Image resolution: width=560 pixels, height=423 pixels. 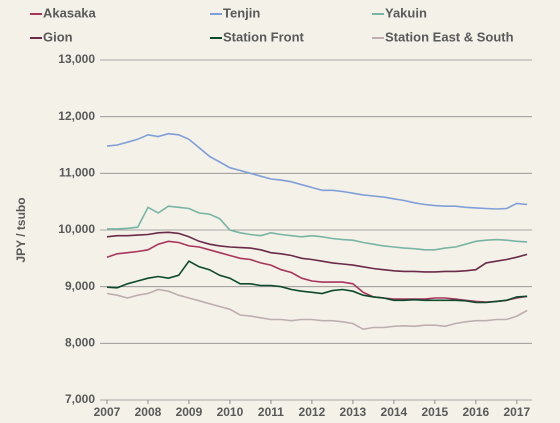 I want to click on legend-label: Gion, so click(x=58, y=36).